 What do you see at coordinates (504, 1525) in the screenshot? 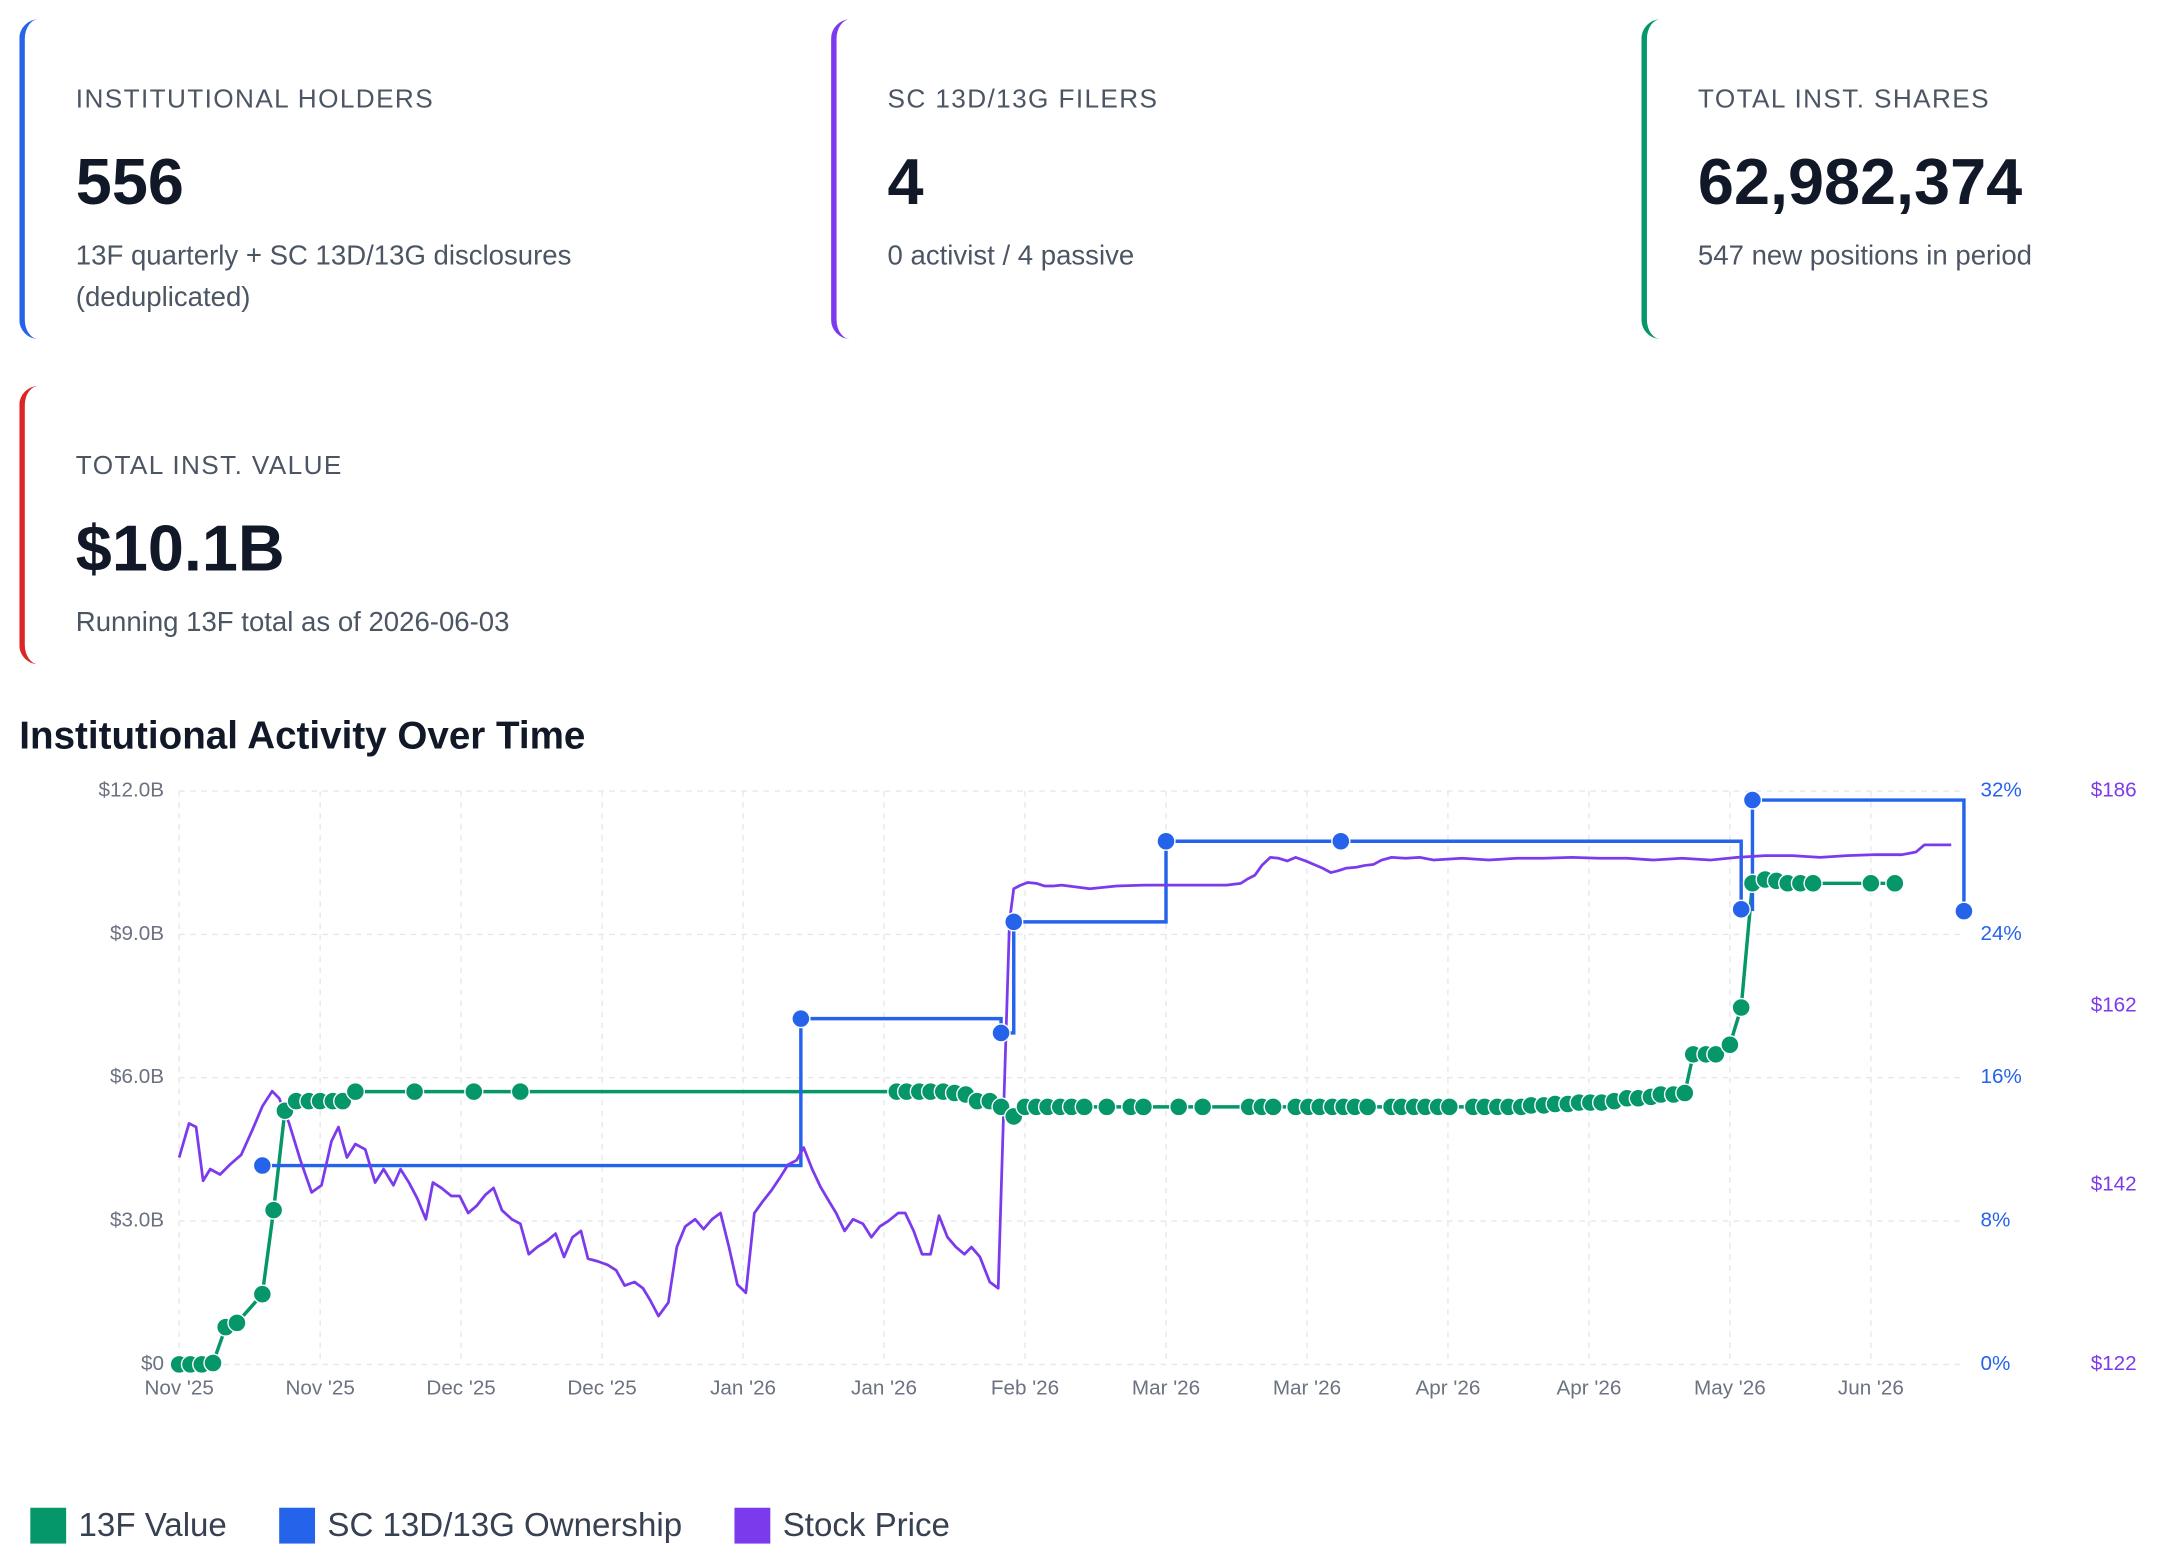
I see `legend-label: SC 13D/13G Ownership` at bounding box center [504, 1525].